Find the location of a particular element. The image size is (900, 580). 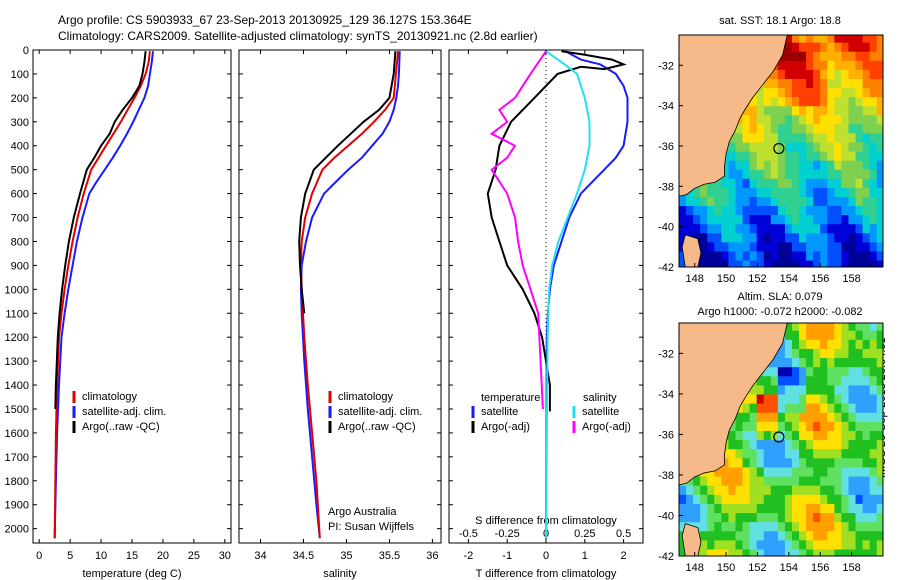

diff-legend-header-temp: temperature is located at coordinates (510, 398).